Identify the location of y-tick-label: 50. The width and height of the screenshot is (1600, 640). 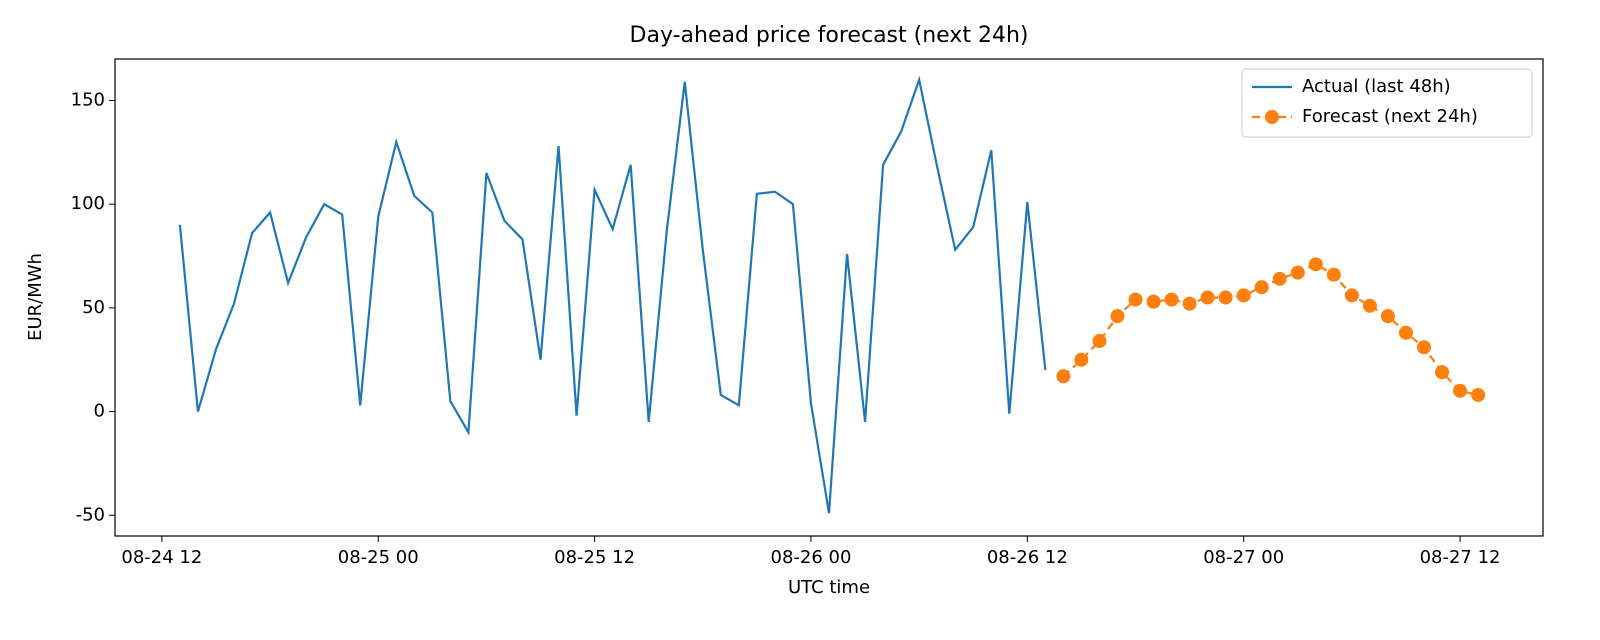
(93, 307).